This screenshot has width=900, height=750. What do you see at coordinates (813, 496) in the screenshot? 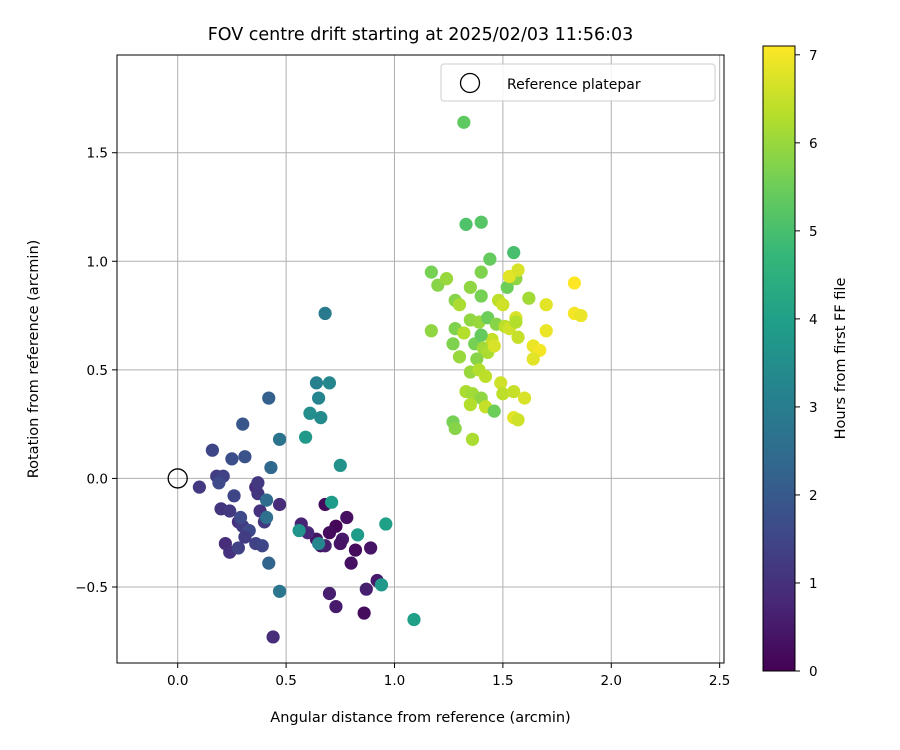
I see `colorbar-tick-label: 2` at bounding box center [813, 496].